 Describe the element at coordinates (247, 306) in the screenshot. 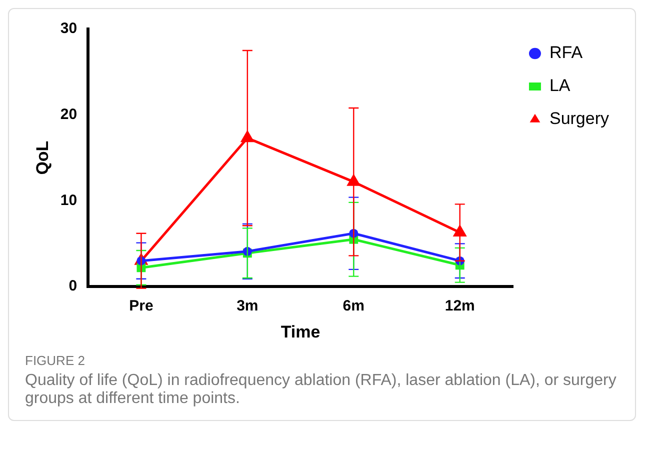

I see `x-tick-label: 3m` at that location.